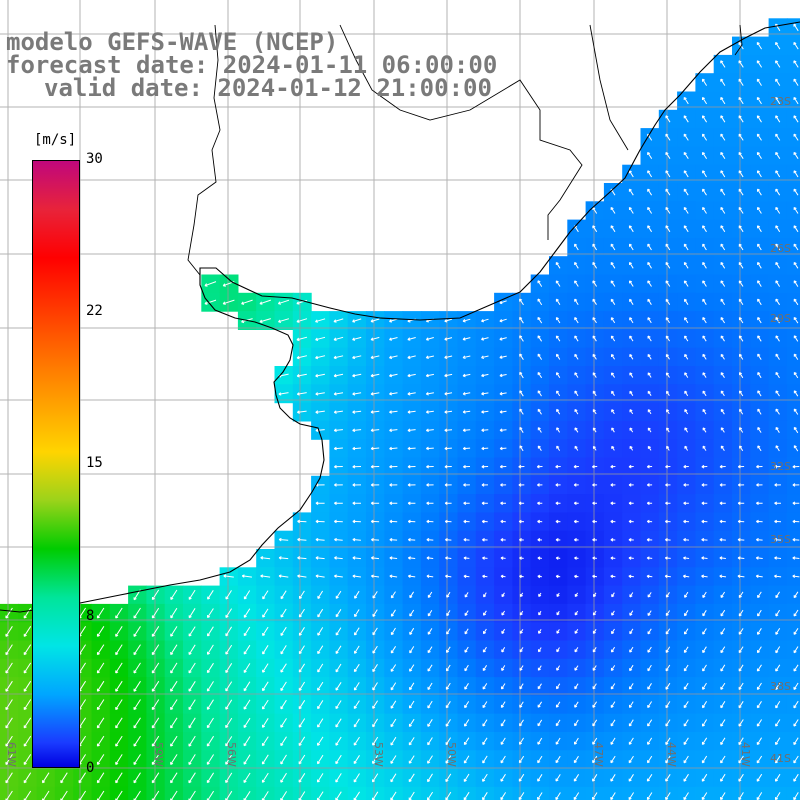 Image resolution: width=800 pixels, height=800 pixels. Describe the element at coordinates (780, 466) in the screenshot. I see `latitude-label: 32S` at that location.